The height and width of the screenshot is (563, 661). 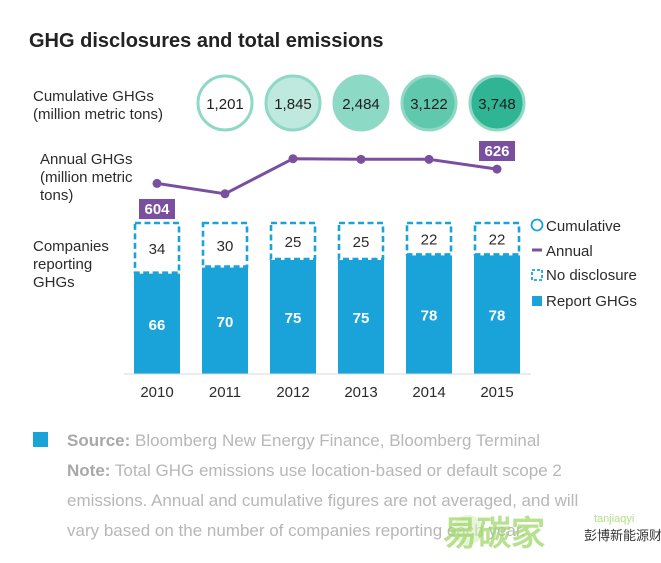 I want to click on cumulative-circles: 1,201 1,845 2,484 3,122 3,748, so click(x=361, y=103).